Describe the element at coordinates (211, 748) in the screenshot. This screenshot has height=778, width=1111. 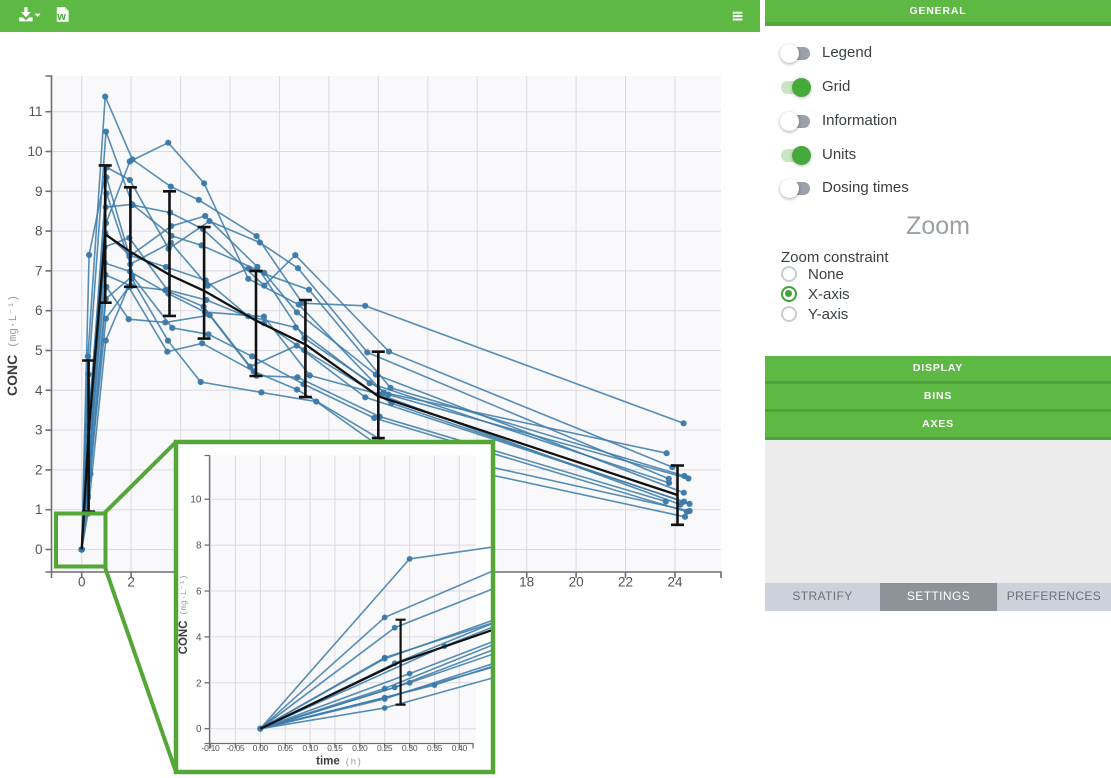
I see `svg-text: -0.10` at that location.